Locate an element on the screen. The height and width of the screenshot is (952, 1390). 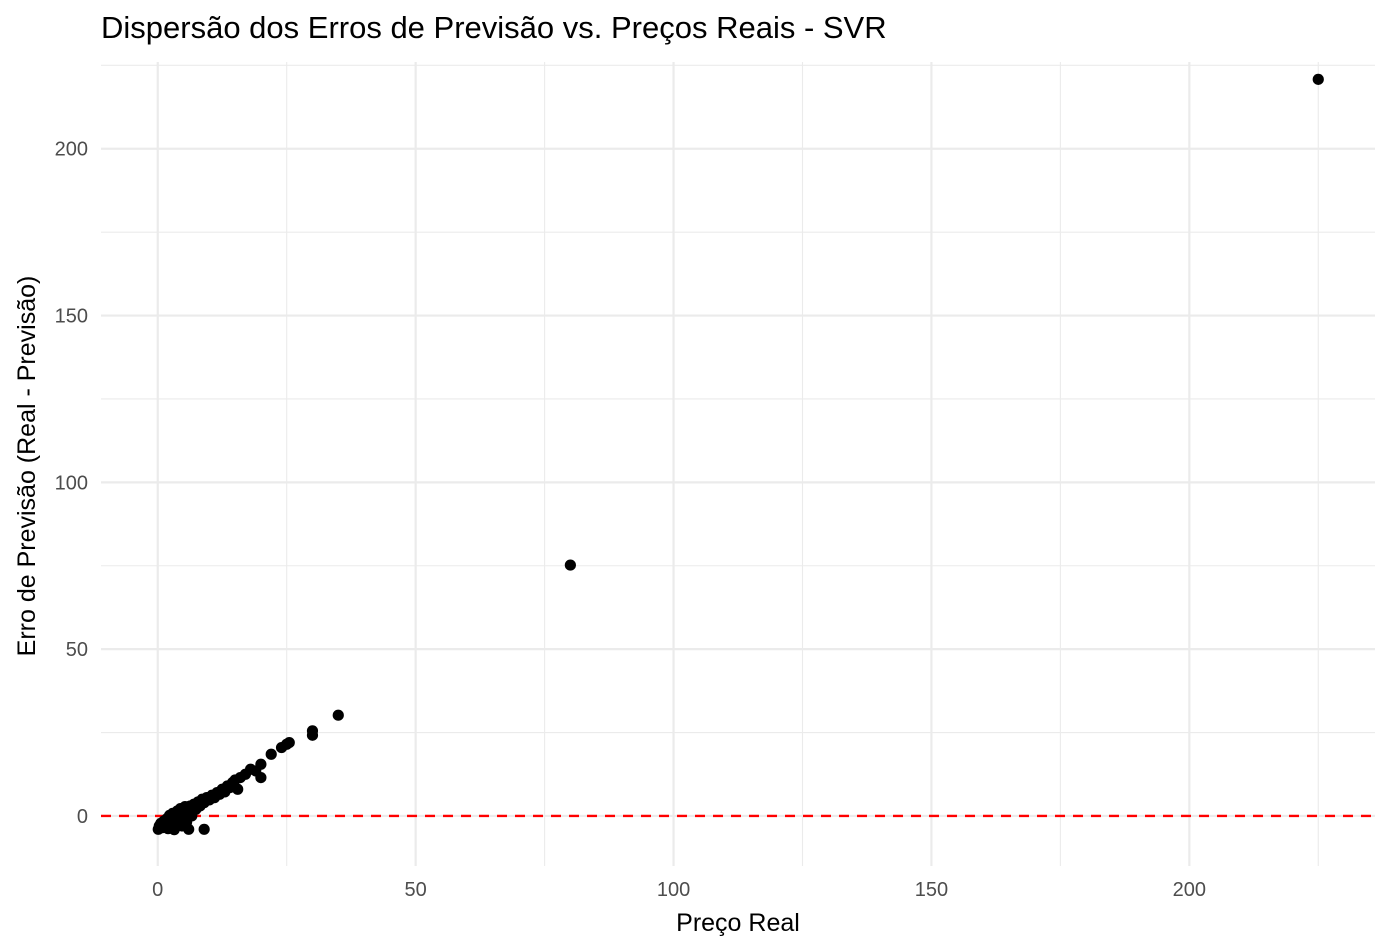
x-tick-label: 0 is located at coordinates (157, 890).